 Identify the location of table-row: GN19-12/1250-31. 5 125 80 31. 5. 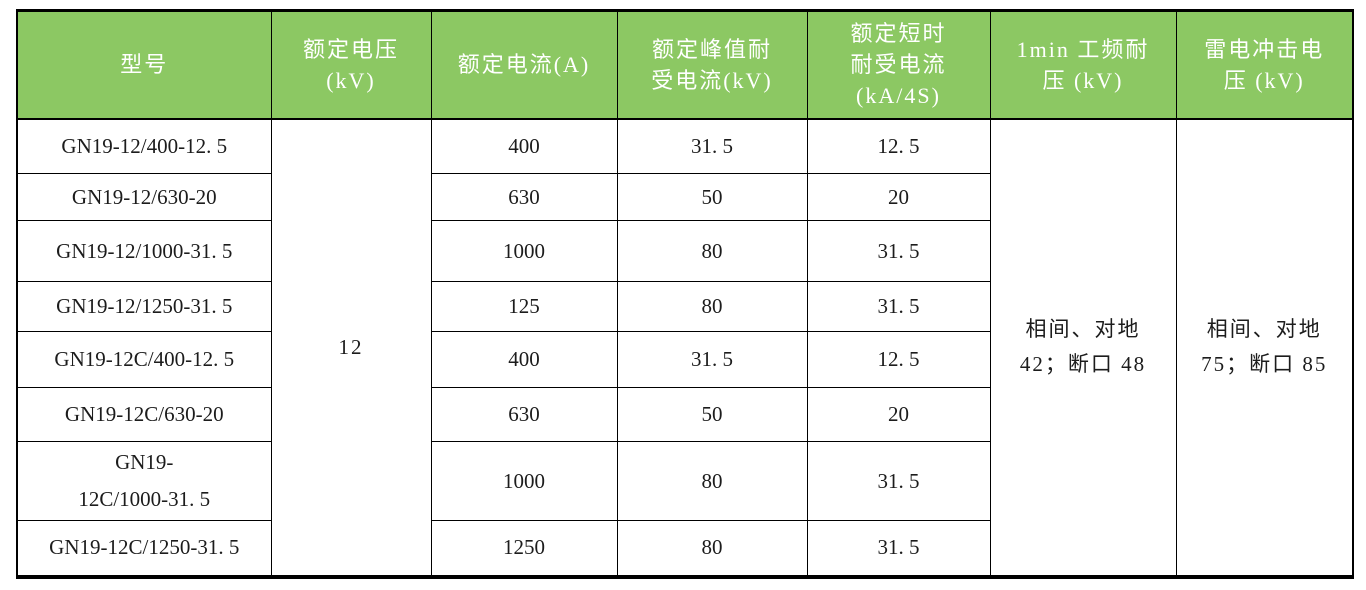
(684, 306).